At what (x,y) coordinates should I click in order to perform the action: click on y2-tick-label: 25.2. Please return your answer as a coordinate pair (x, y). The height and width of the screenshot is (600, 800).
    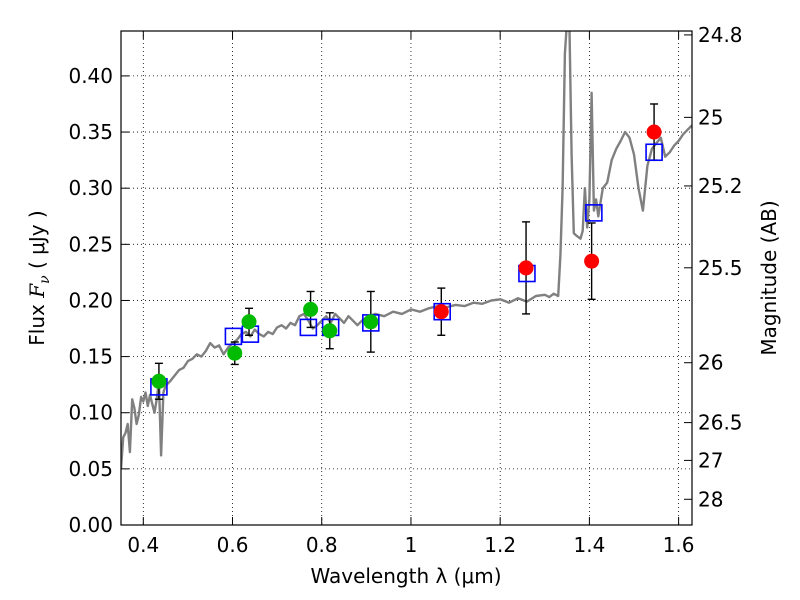
    Looking at the image, I should click on (720, 186).